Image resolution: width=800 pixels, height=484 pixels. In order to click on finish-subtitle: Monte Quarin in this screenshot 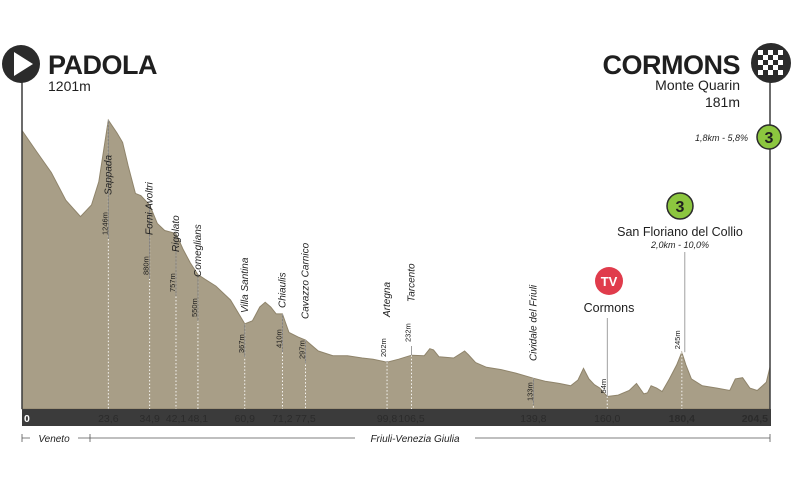, I will do `click(697, 85)`.